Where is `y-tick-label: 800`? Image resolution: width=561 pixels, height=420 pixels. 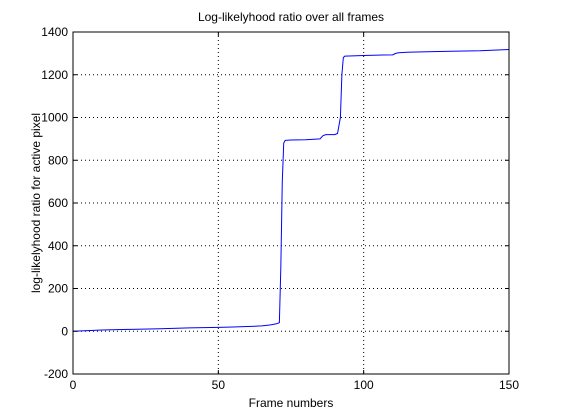 y-tick-label: 800 is located at coordinates (58, 160).